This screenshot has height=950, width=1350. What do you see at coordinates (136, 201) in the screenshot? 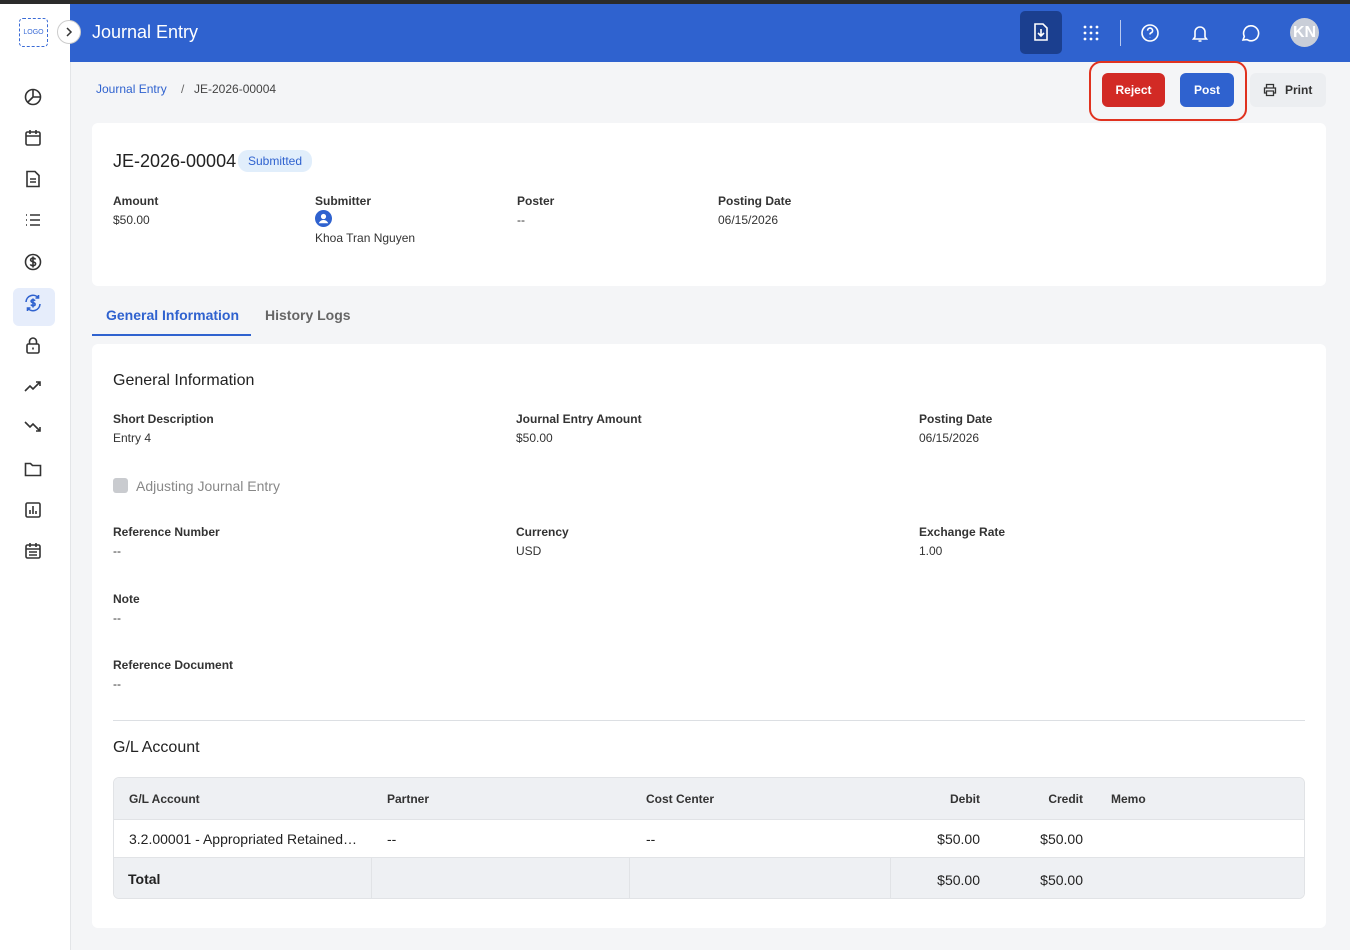
I see `field-label: Amount` at bounding box center [136, 201].